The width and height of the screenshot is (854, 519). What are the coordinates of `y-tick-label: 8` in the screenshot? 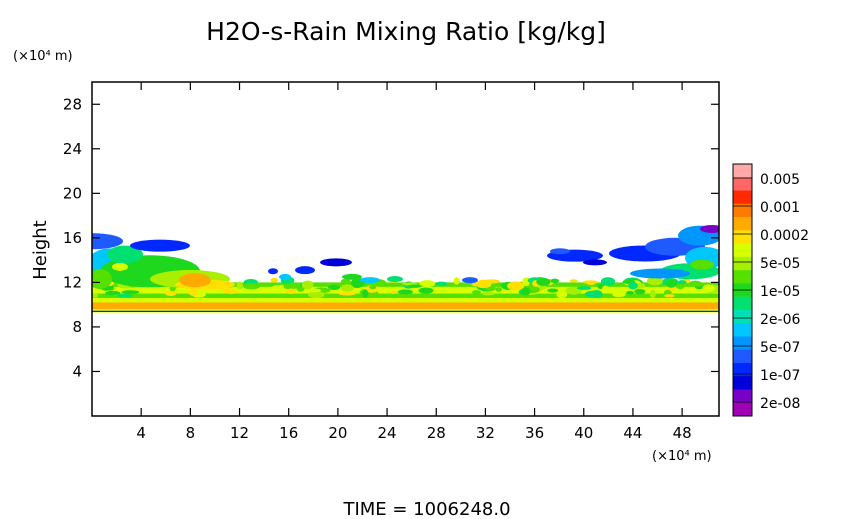 It's located at (77, 327).